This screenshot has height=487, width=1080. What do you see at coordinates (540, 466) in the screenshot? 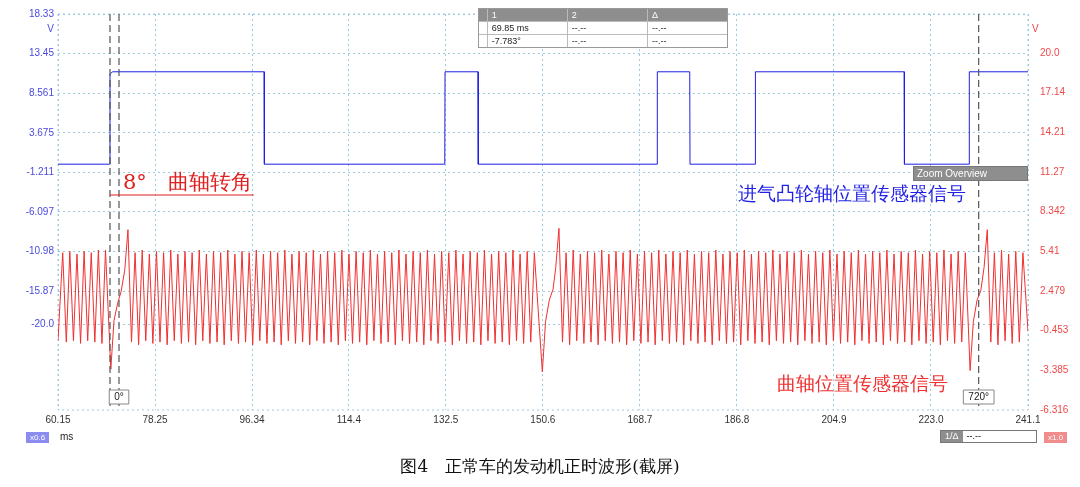
I see `text: 图4 正常车的发动机正时波形(截屏)` at bounding box center [540, 466].